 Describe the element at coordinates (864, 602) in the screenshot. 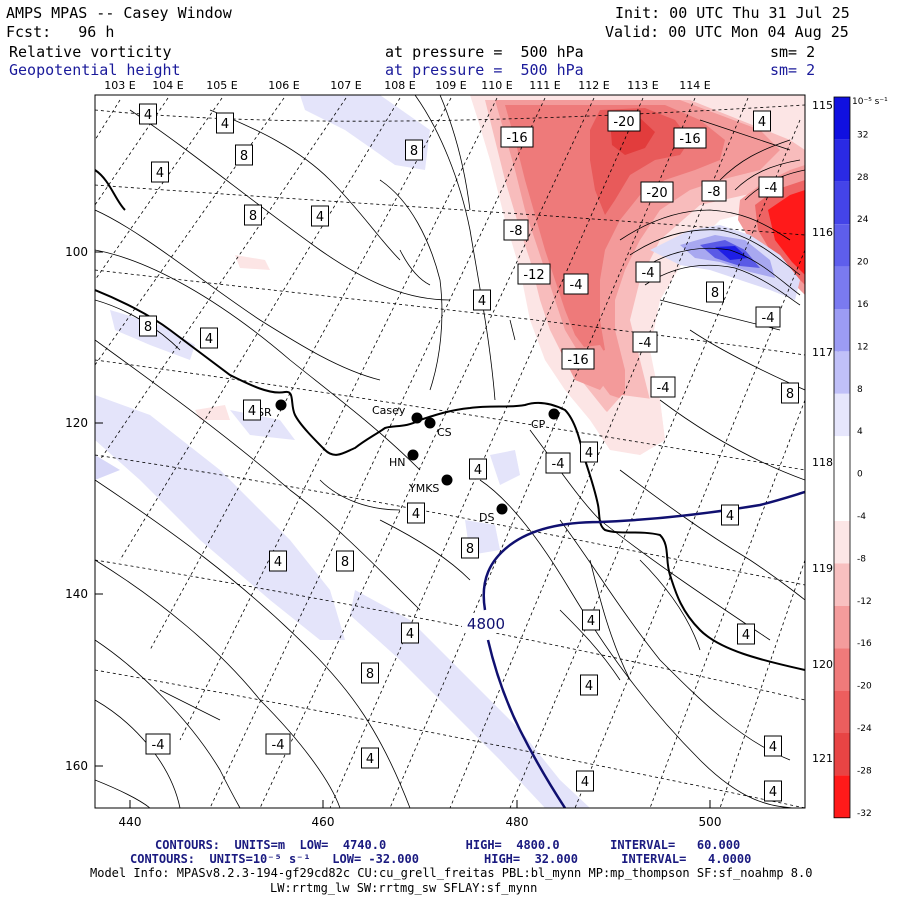

I see `colorbar-label: -12` at that location.